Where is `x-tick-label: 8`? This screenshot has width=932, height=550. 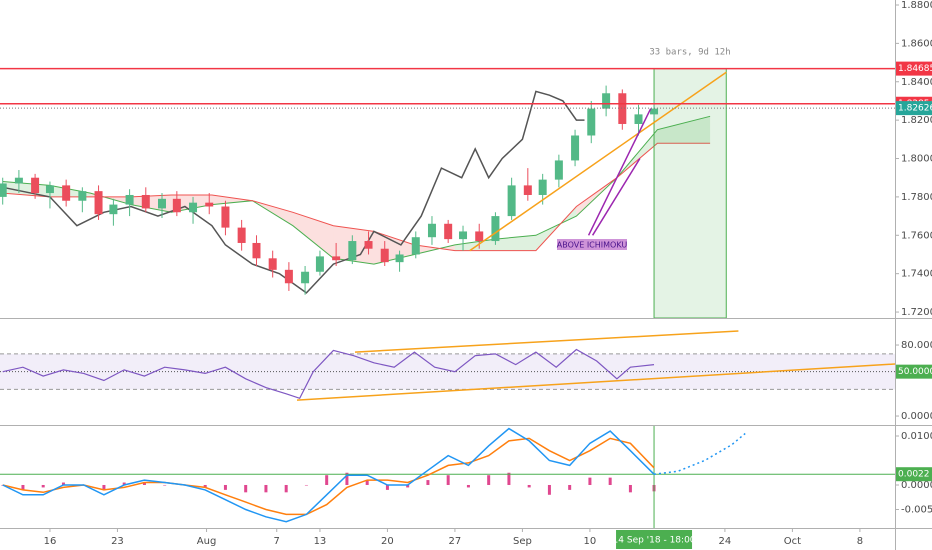 x-tick-label: 8 is located at coordinates (860, 541).